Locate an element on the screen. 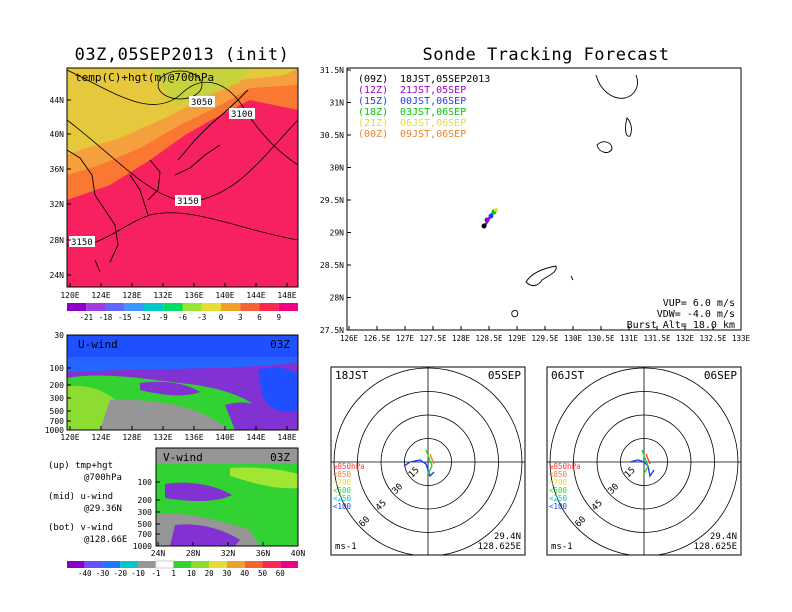 Image resolution: width=792 pixels, height=612 pixels. y-tick-label: 31N is located at coordinates (337, 103).